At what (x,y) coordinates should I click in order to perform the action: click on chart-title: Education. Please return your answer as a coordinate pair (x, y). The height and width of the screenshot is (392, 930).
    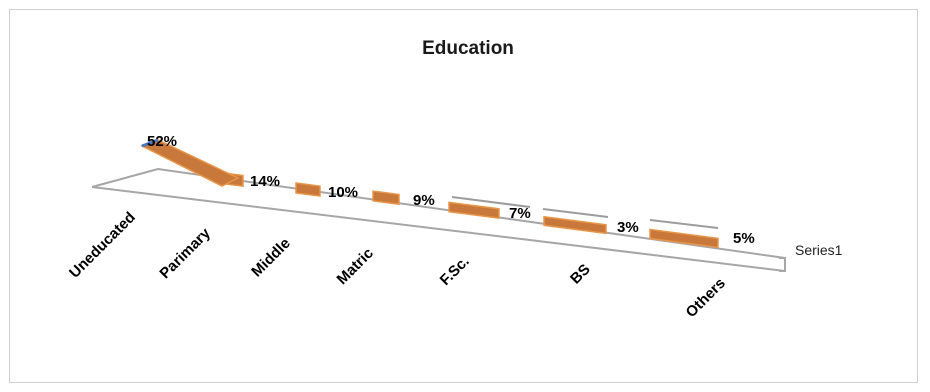
    Looking at the image, I should click on (468, 48).